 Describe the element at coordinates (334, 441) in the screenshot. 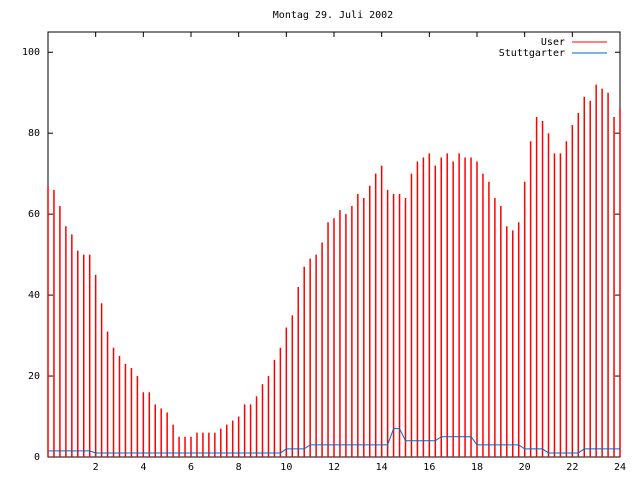

I see `series-line` at that location.